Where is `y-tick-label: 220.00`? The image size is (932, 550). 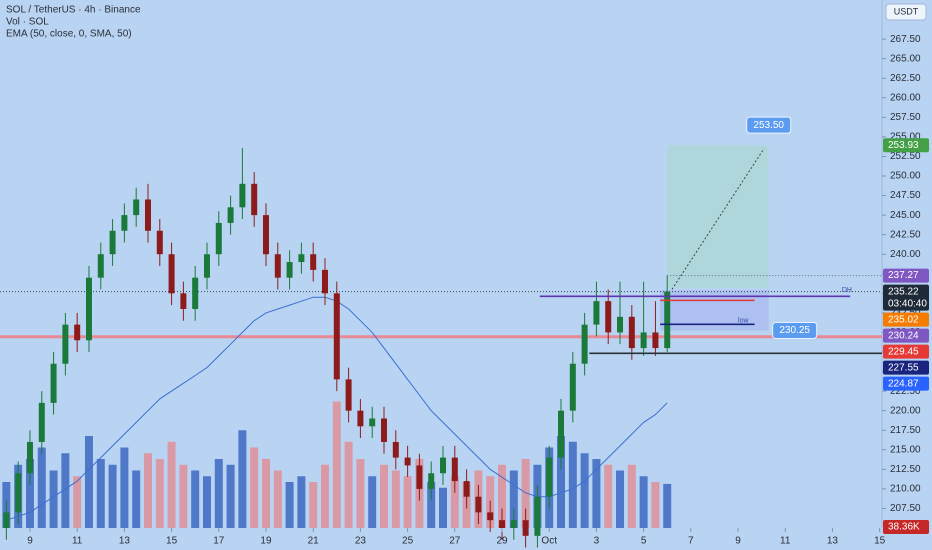 y-tick-label: 220.00 is located at coordinates (905, 410).